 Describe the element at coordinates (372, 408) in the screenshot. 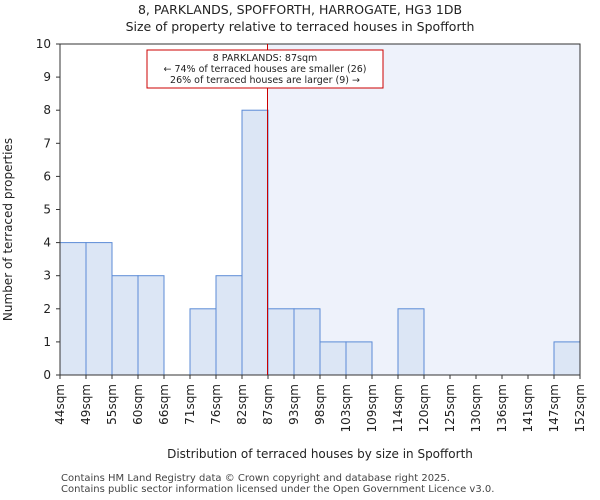

I see `x-tick-label-109sqm: 109sqm` at that location.